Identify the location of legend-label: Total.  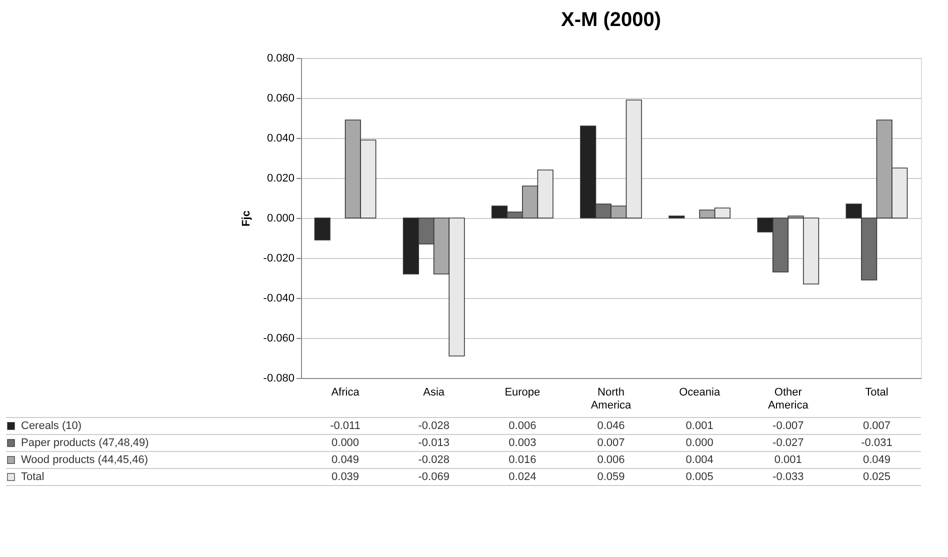
(32, 477).